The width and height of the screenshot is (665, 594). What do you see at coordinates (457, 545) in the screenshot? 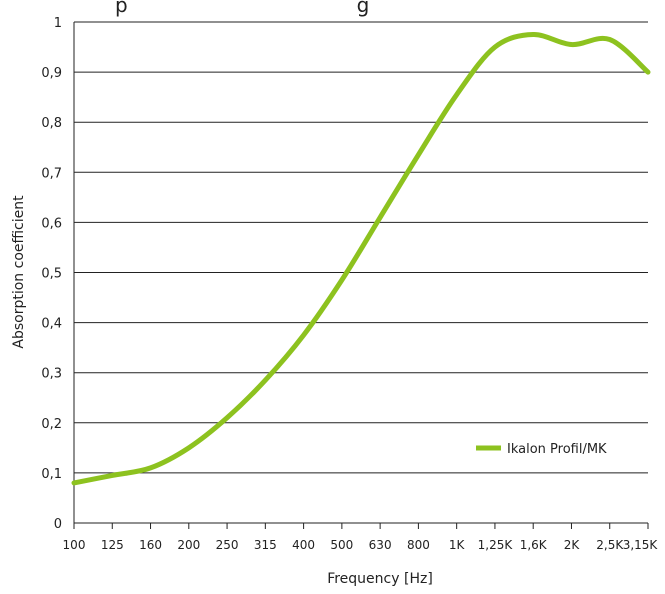
I see `x-tick-label: 1K` at bounding box center [457, 545].